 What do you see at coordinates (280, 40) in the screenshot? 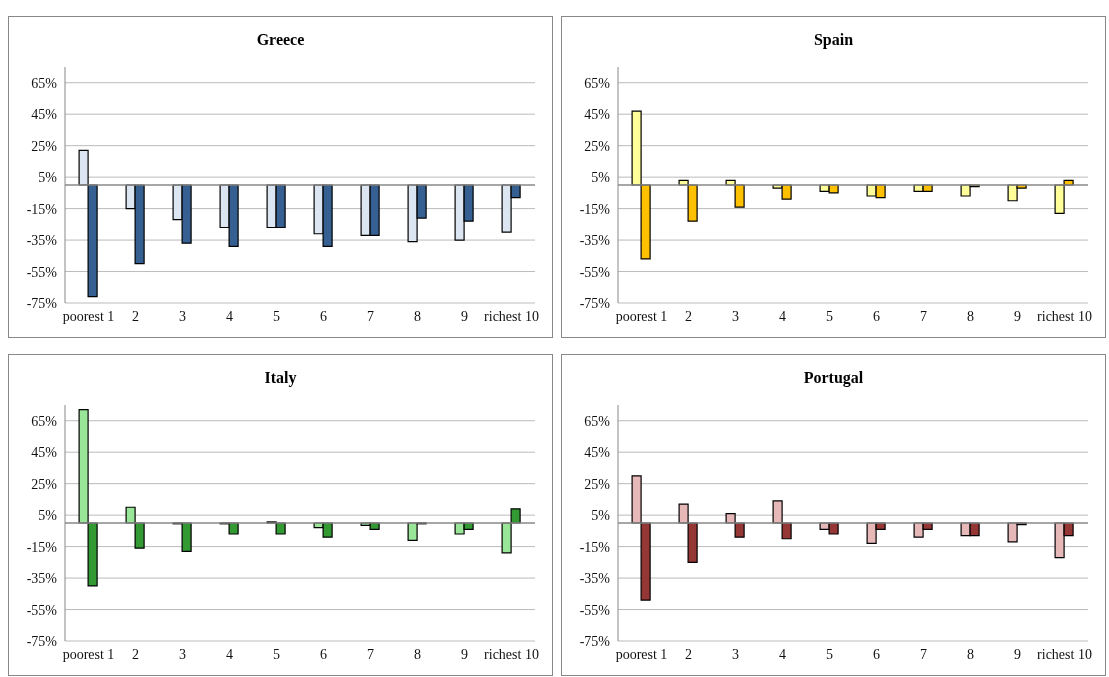
I see `chart-title: Greece` at bounding box center [280, 40].